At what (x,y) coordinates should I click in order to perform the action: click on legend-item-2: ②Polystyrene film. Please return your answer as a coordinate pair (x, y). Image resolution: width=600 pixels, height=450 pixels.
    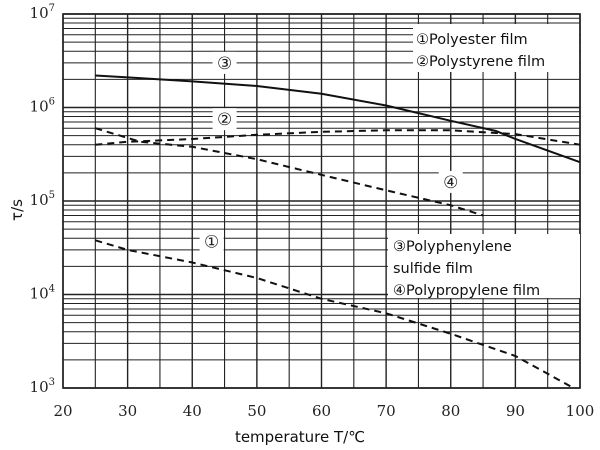
    Looking at the image, I should click on (480, 62).